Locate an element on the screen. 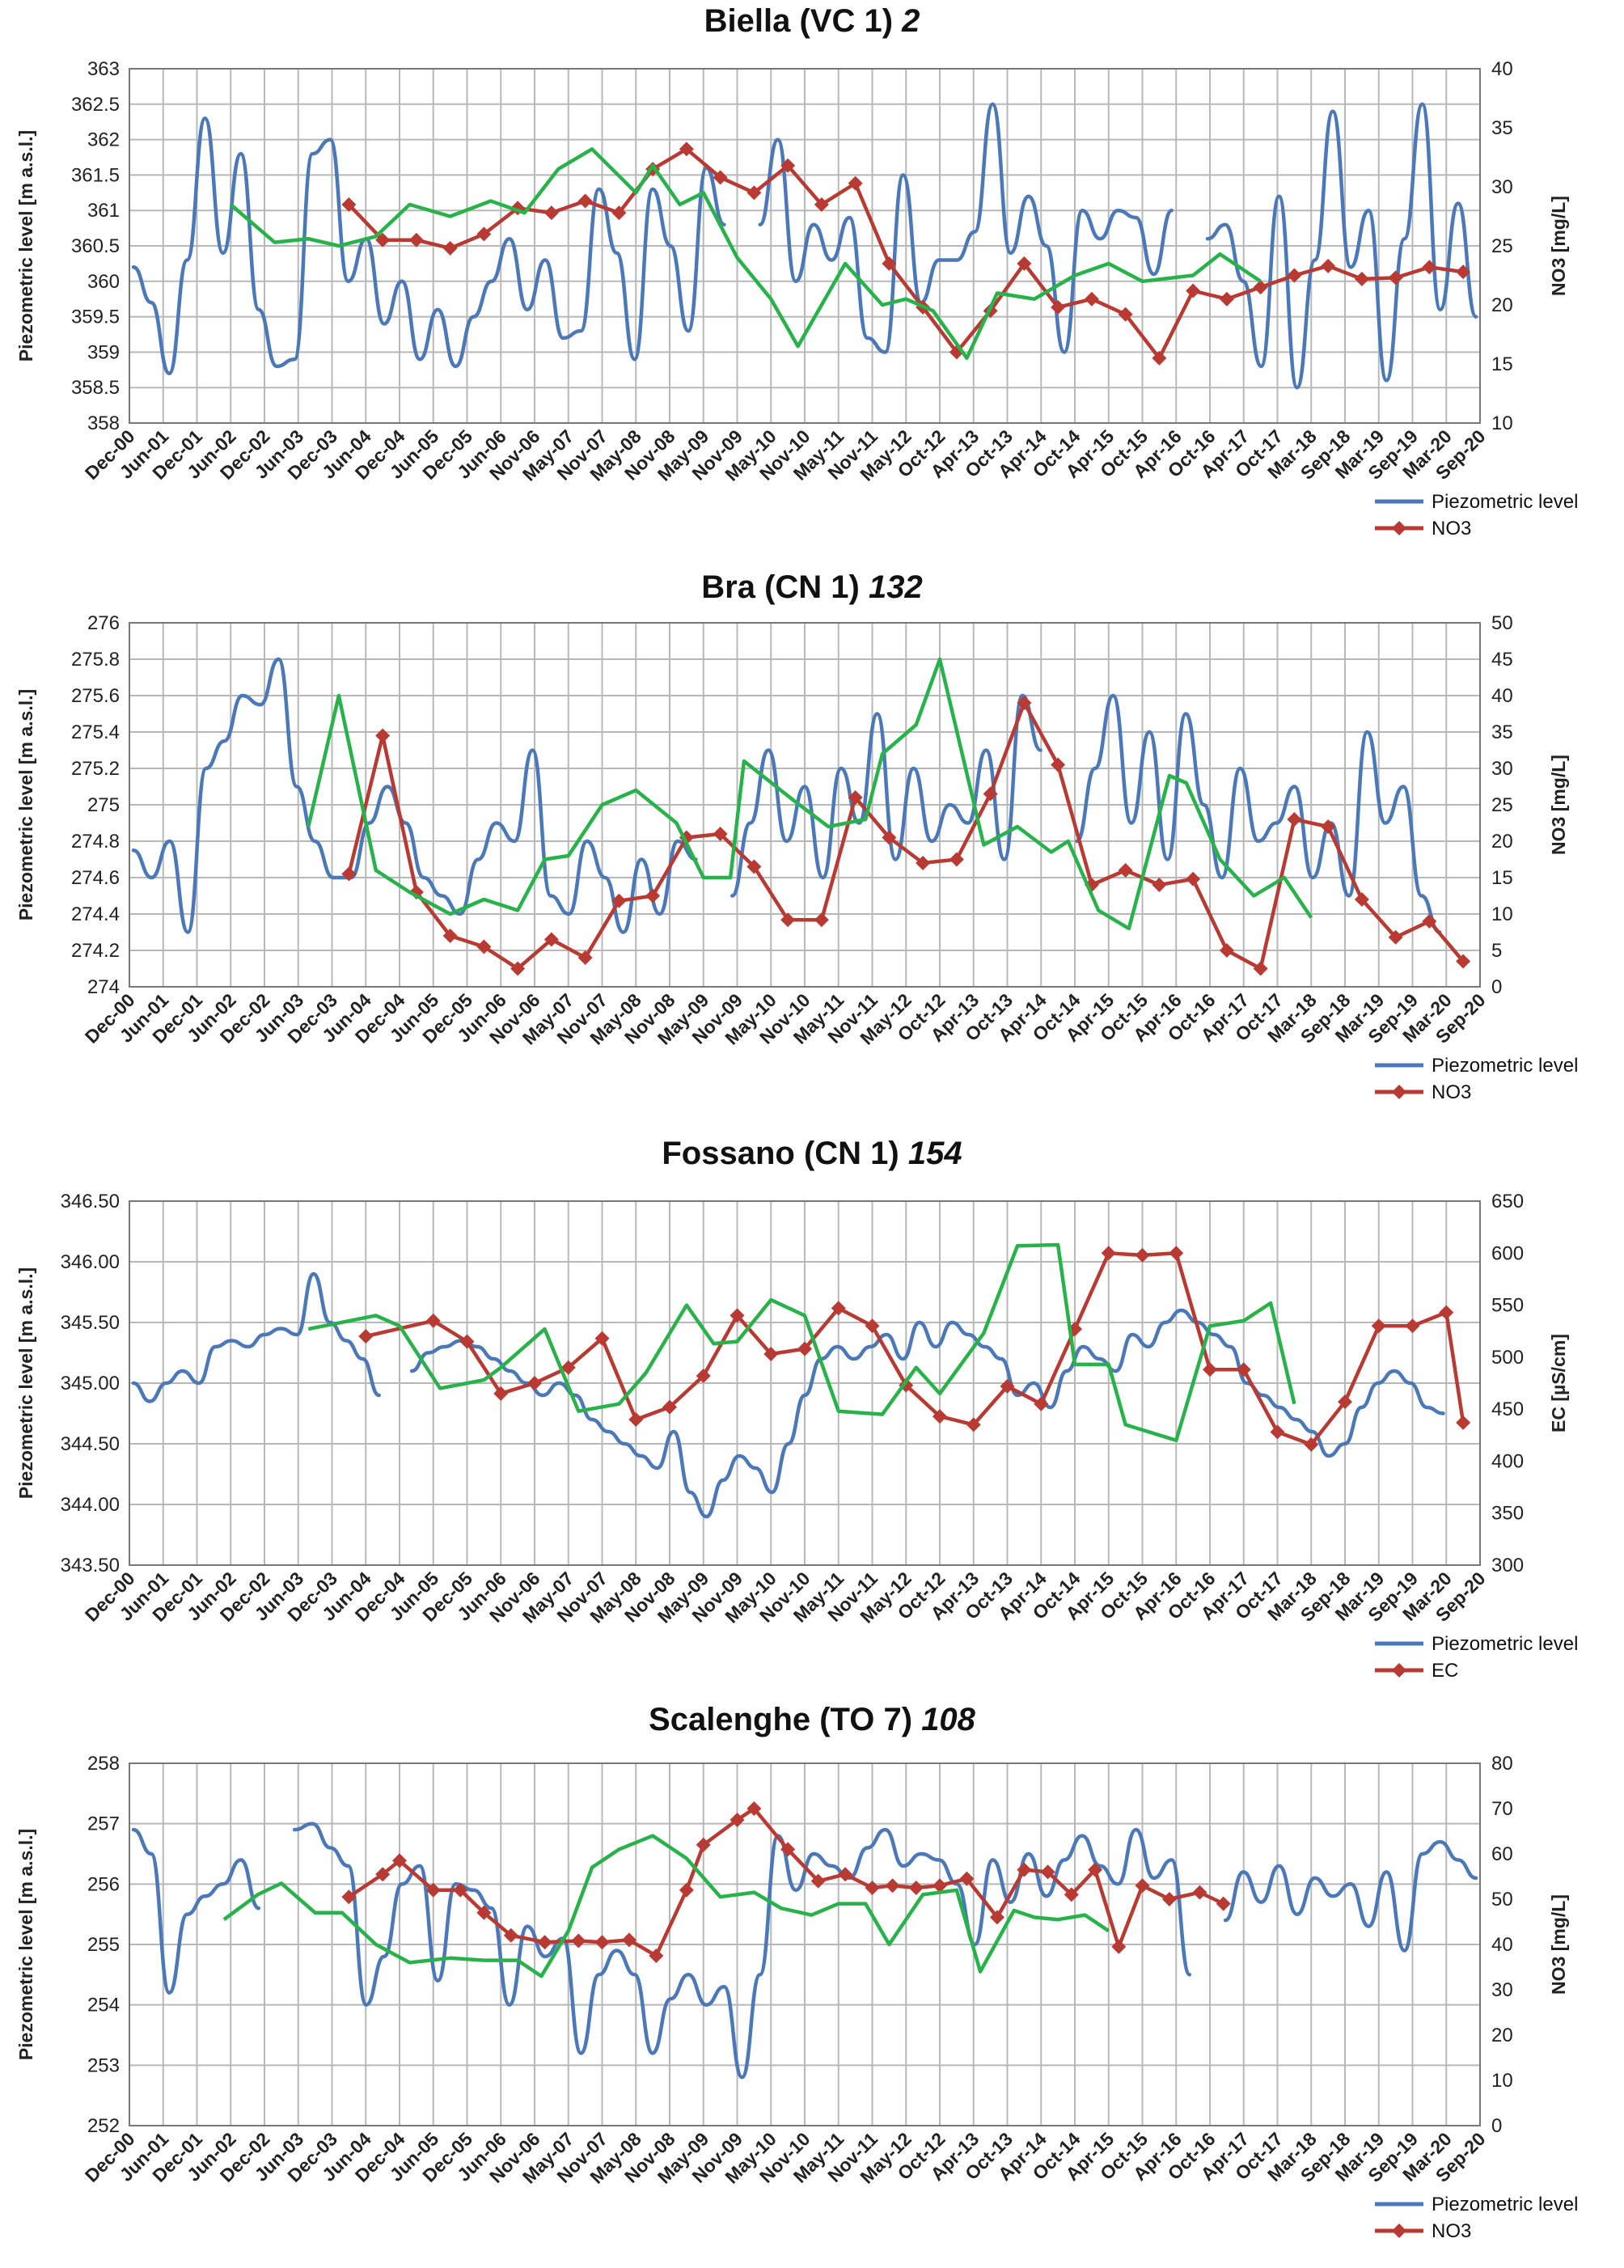 The width and height of the screenshot is (1624, 2268). y-tick-label: 276 is located at coordinates (103, 623).